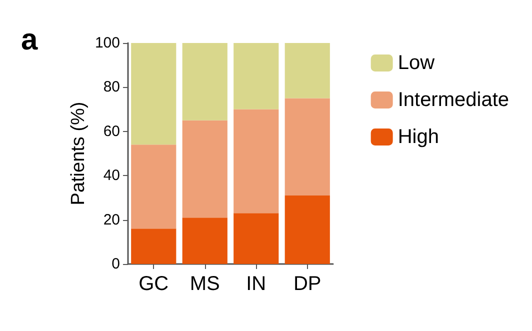  Describe the element at coordinates (111, 175) in the screenshot. I see `y-tick-label: 40` at that location.